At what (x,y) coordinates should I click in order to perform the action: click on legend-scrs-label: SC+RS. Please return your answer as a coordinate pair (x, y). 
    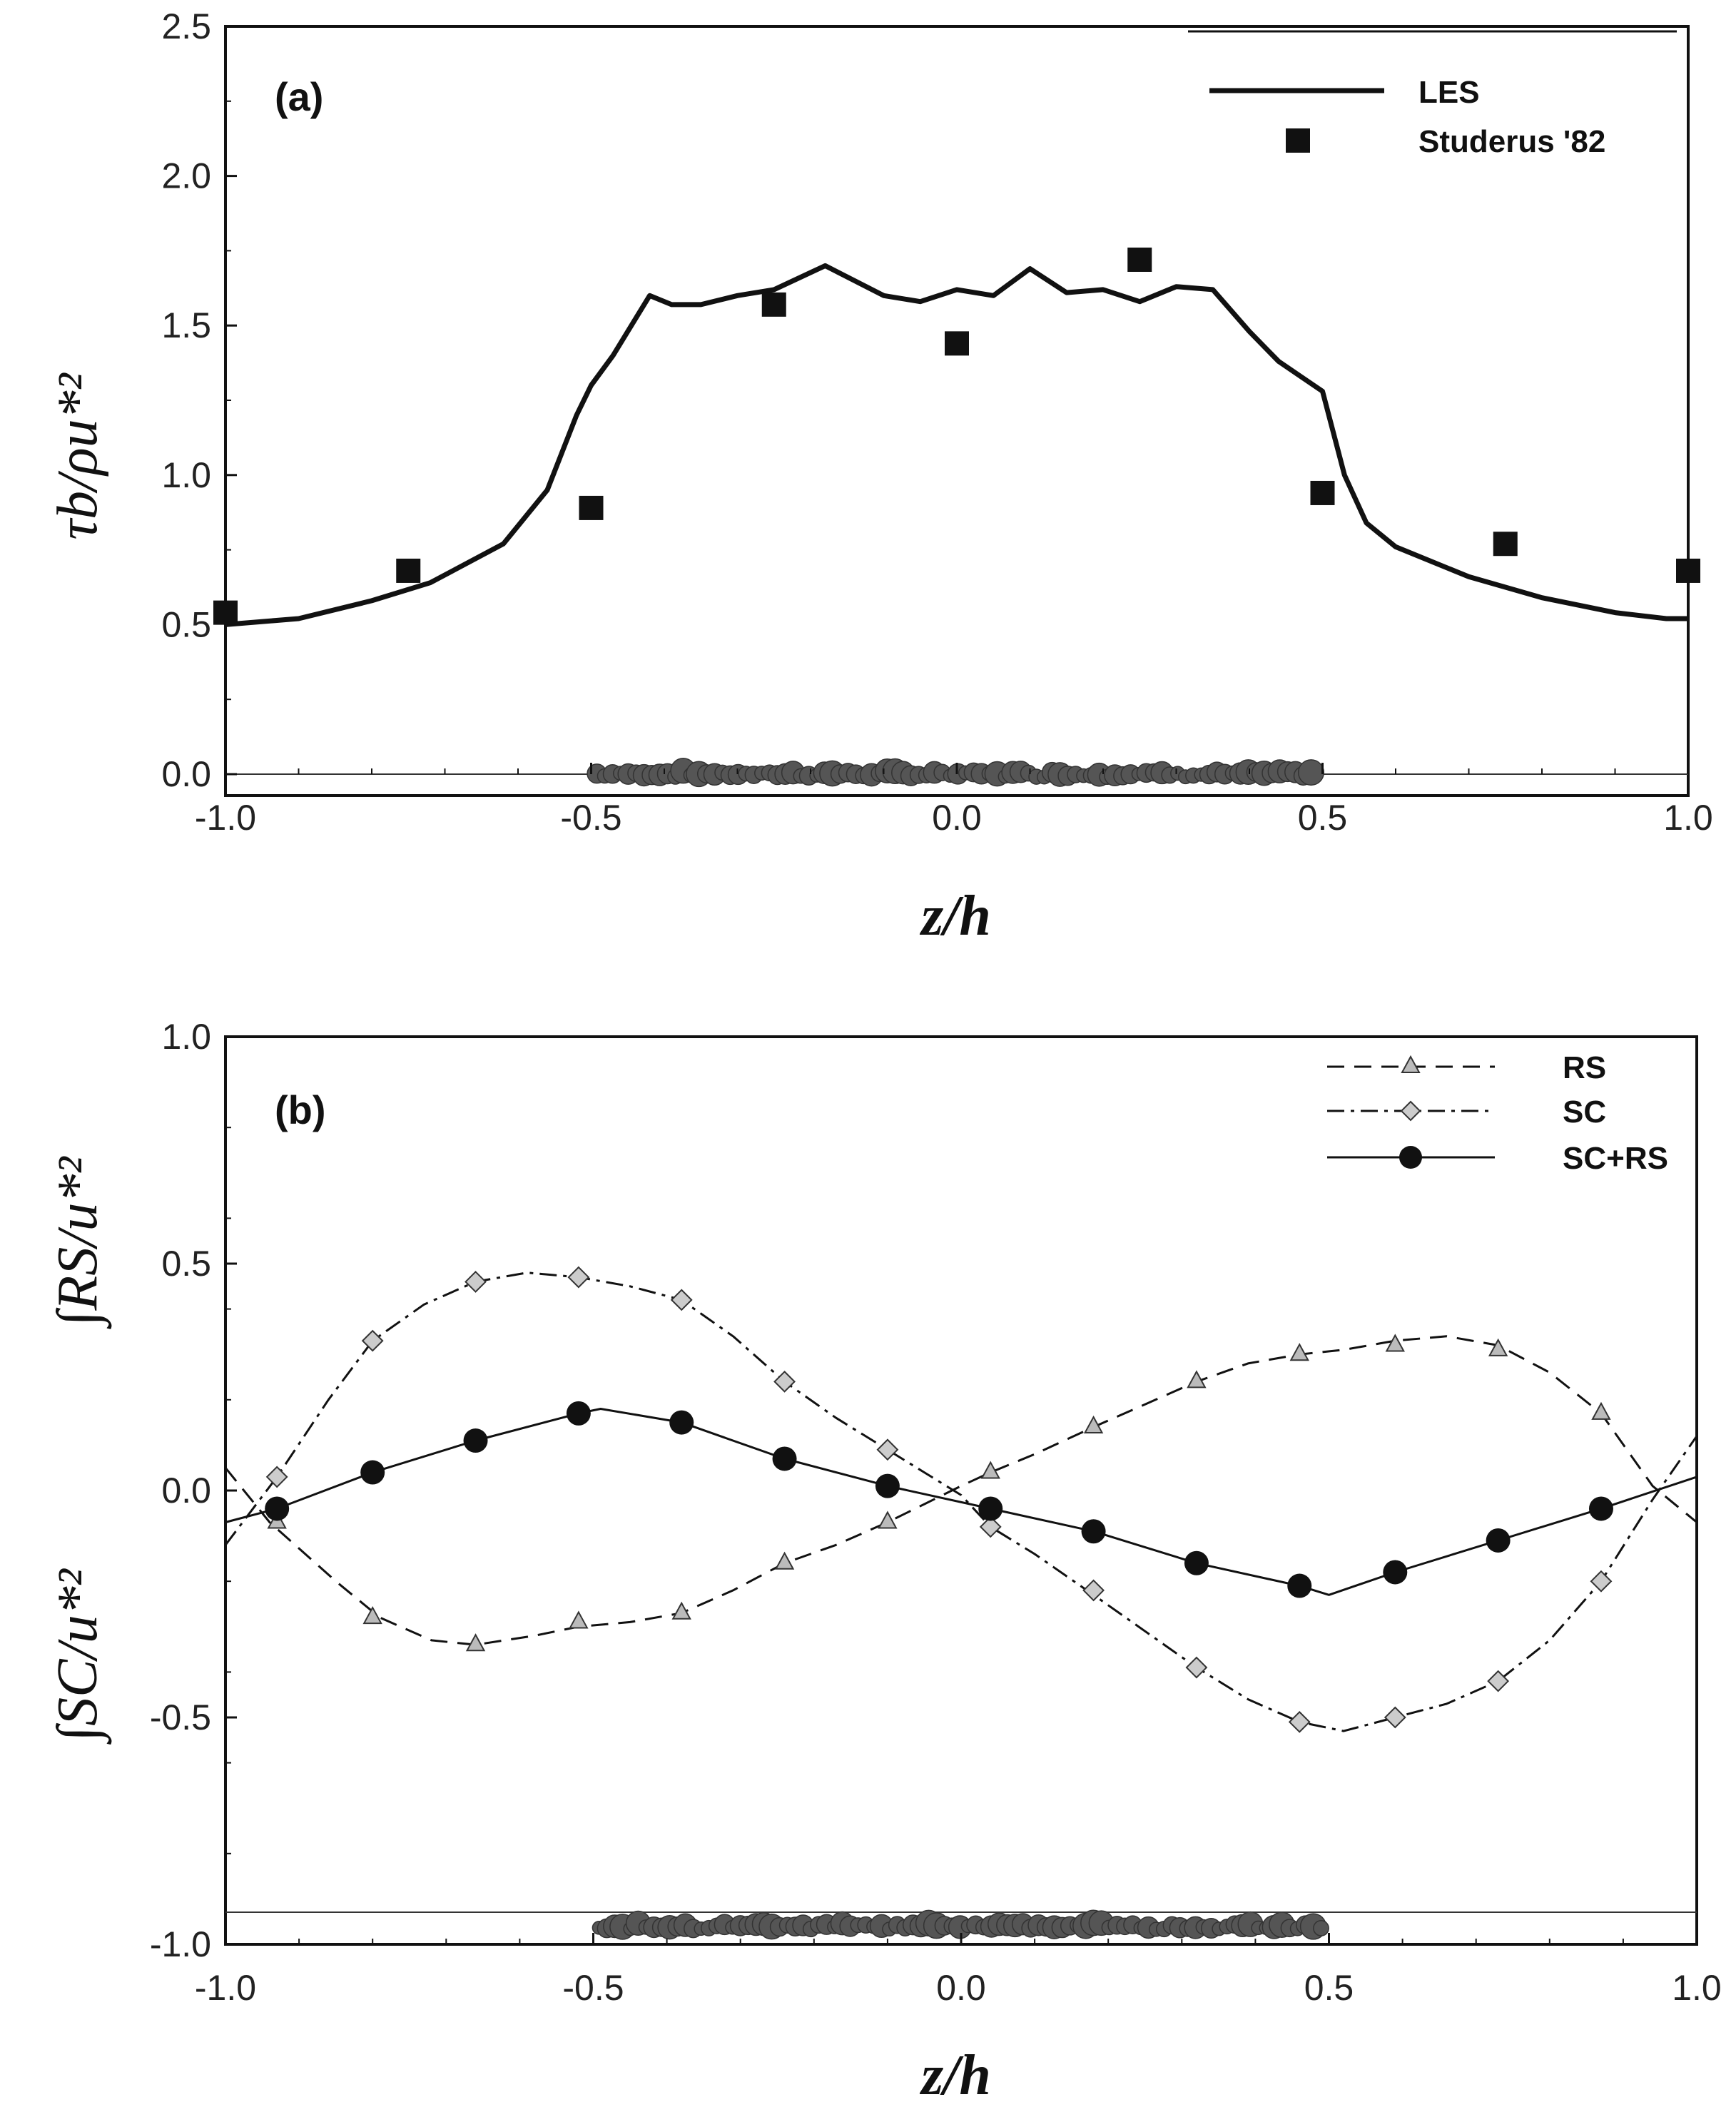
    Looking at the image, I should click on (1615, 1158).